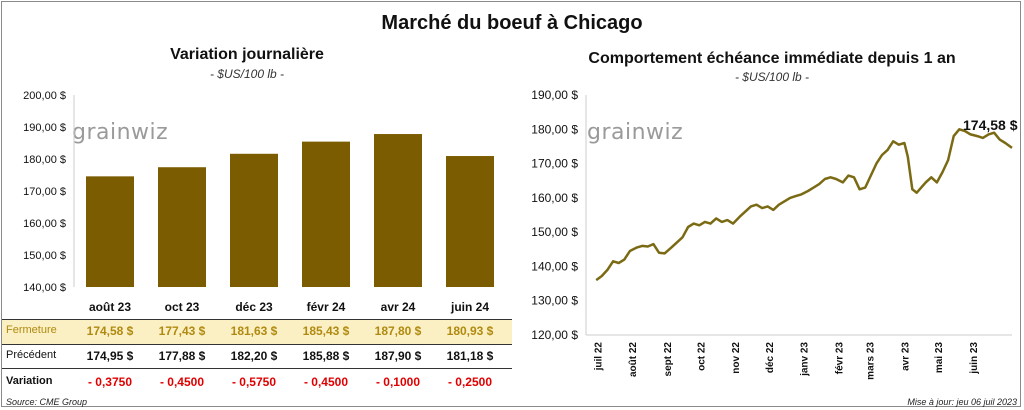 The height and width of the screenshot is (410, 1024). What do you see at coordinates (110, 382) in the screenshot?
I see `variation-cell: - 0,3750` at bounding box center [110, 382].